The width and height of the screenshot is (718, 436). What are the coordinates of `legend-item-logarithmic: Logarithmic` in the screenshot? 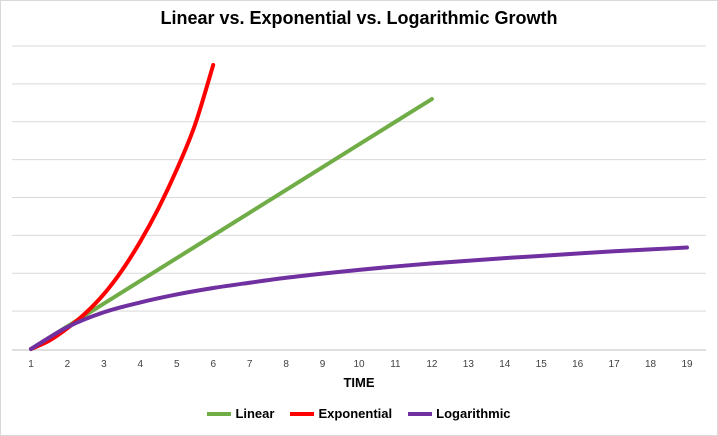 It's located at (459, 413).